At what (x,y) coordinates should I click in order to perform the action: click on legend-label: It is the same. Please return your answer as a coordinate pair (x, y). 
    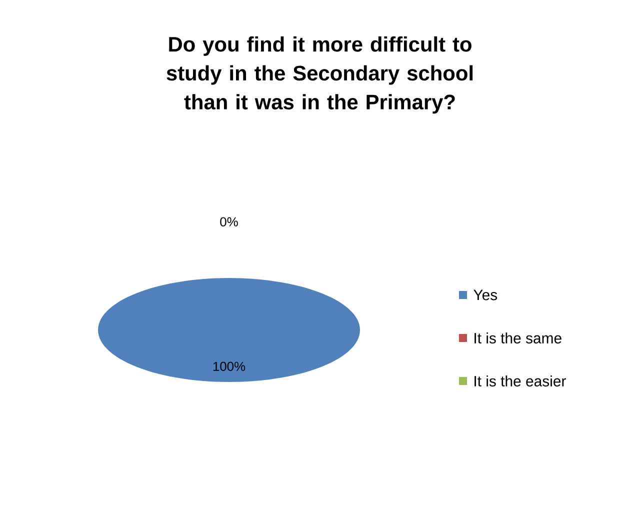
    Looking at the image, I should click on (518, 338).